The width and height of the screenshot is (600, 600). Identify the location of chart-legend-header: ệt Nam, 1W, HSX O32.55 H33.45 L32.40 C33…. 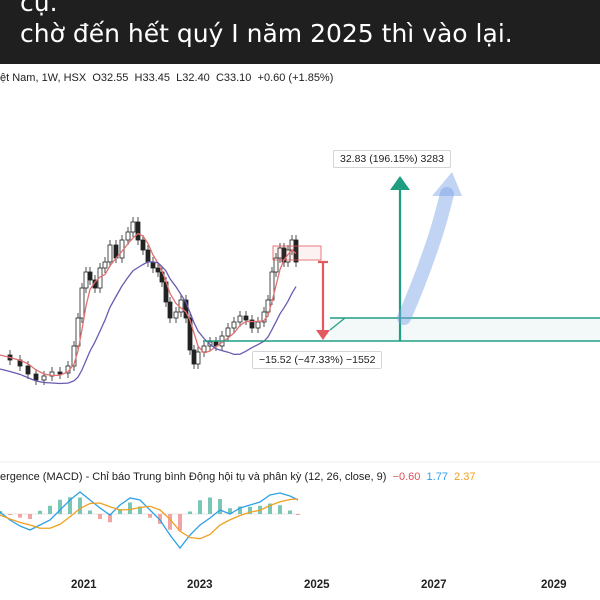
(166, 78).